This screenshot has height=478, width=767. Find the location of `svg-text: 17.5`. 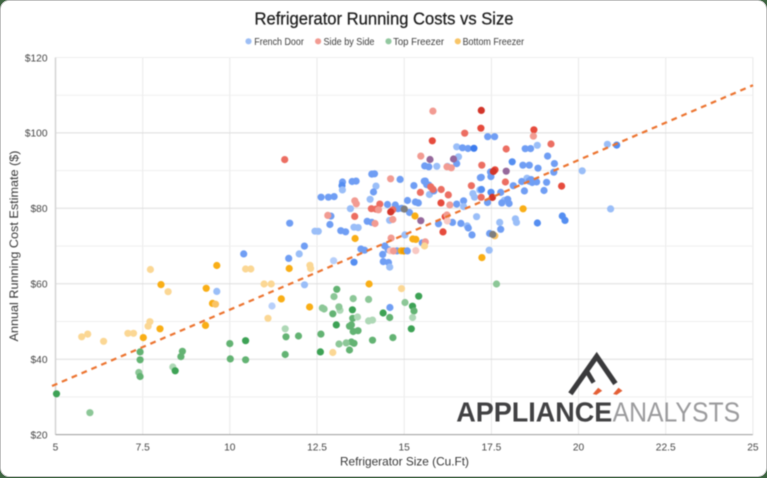

svg-text: 17.5 is located at coordinates (491, 448).